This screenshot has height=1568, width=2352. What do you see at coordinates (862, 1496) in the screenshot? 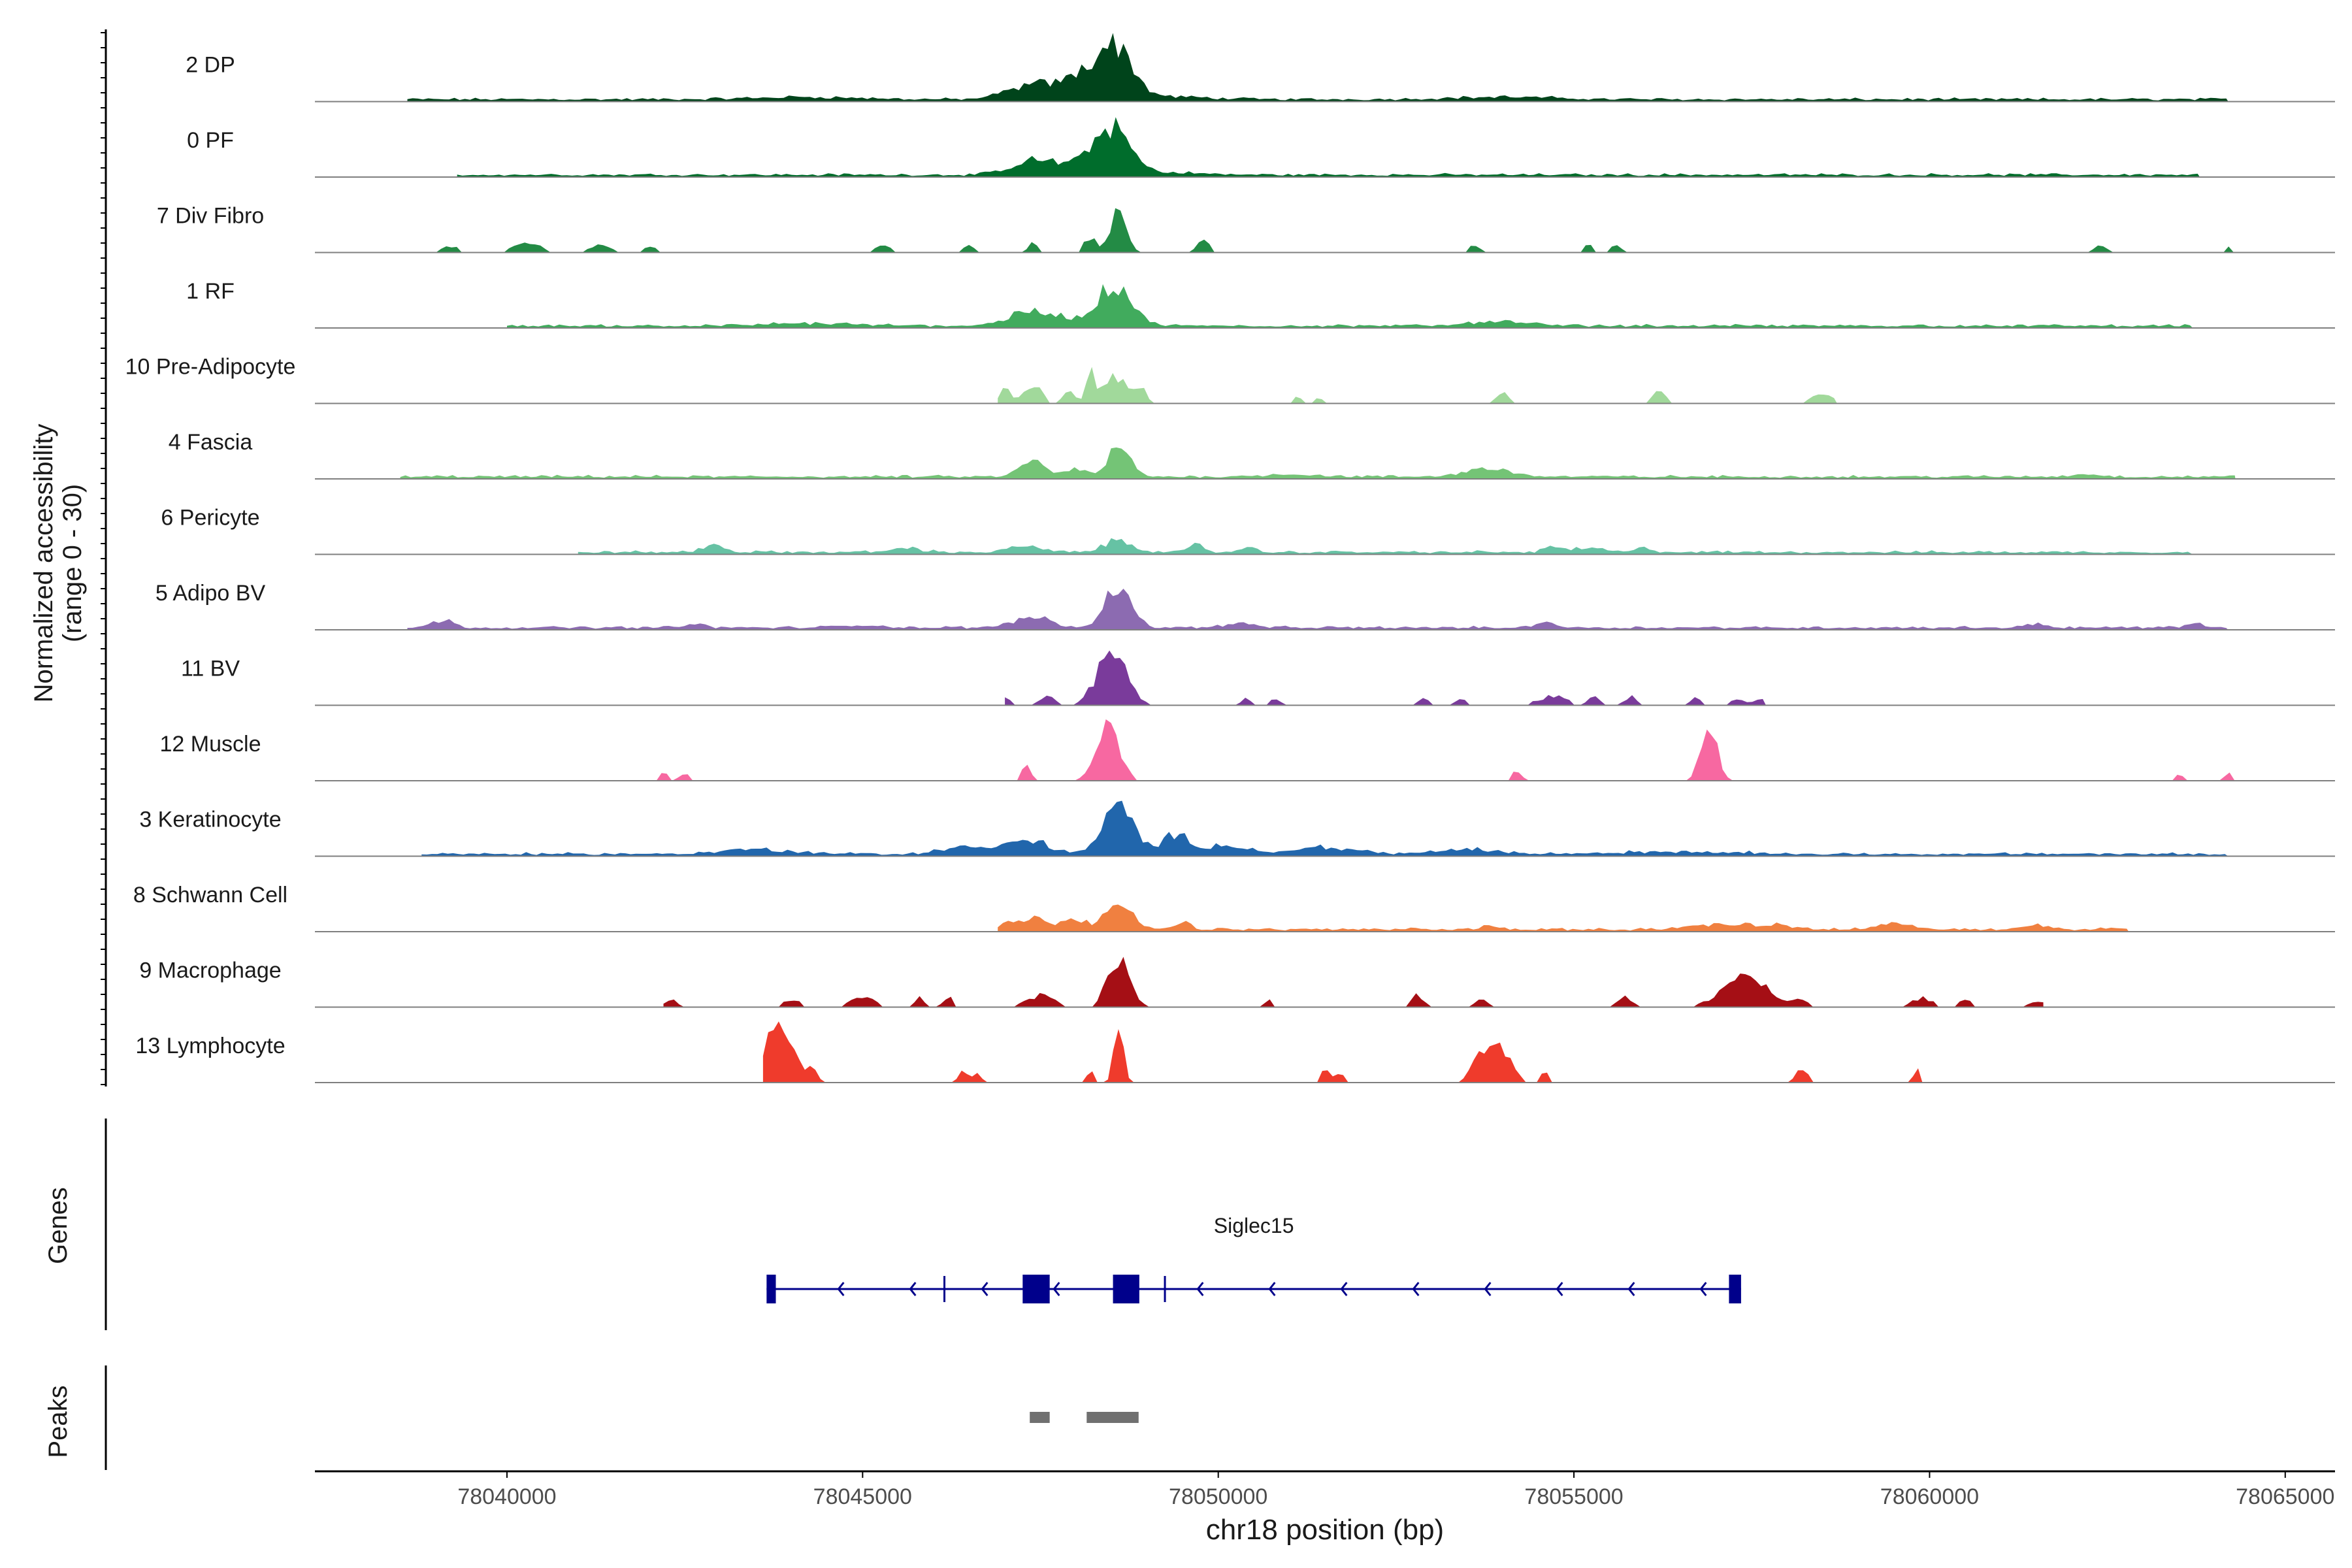
I see `x-tick-label: 78045000` at bounding box center [862, 1496].